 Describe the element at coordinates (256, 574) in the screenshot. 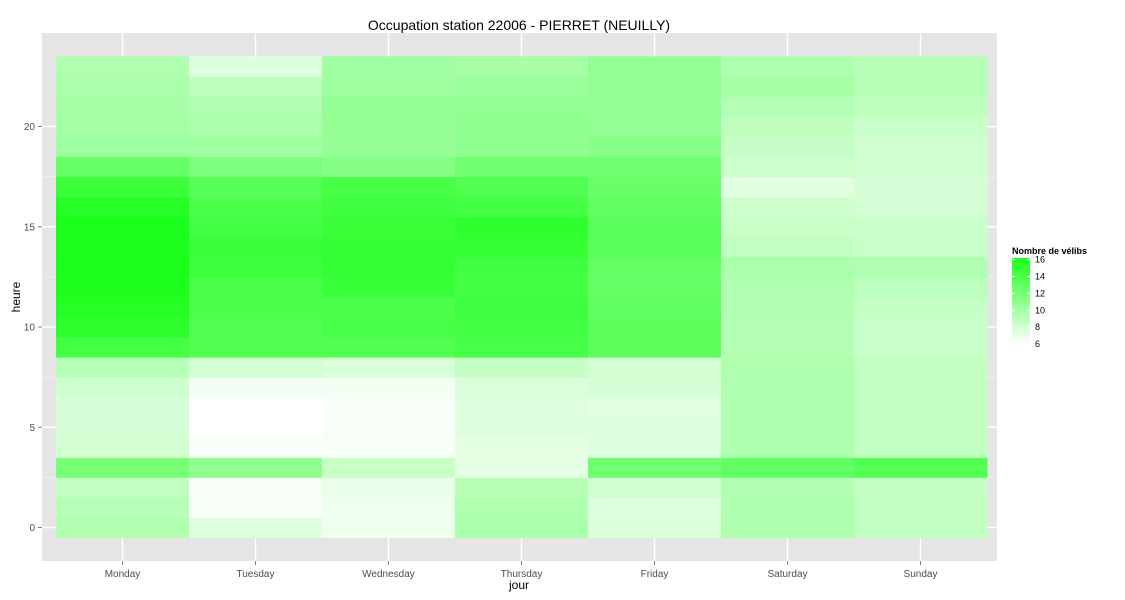

I see `x-tick-label: Tuesday` at that location.